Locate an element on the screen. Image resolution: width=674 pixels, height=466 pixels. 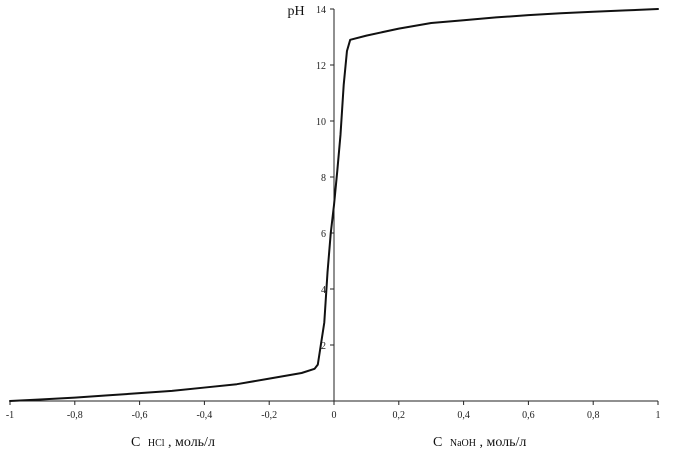
x-axis-label-left: C HCl , моль/л is located at coordinates (173, 442).